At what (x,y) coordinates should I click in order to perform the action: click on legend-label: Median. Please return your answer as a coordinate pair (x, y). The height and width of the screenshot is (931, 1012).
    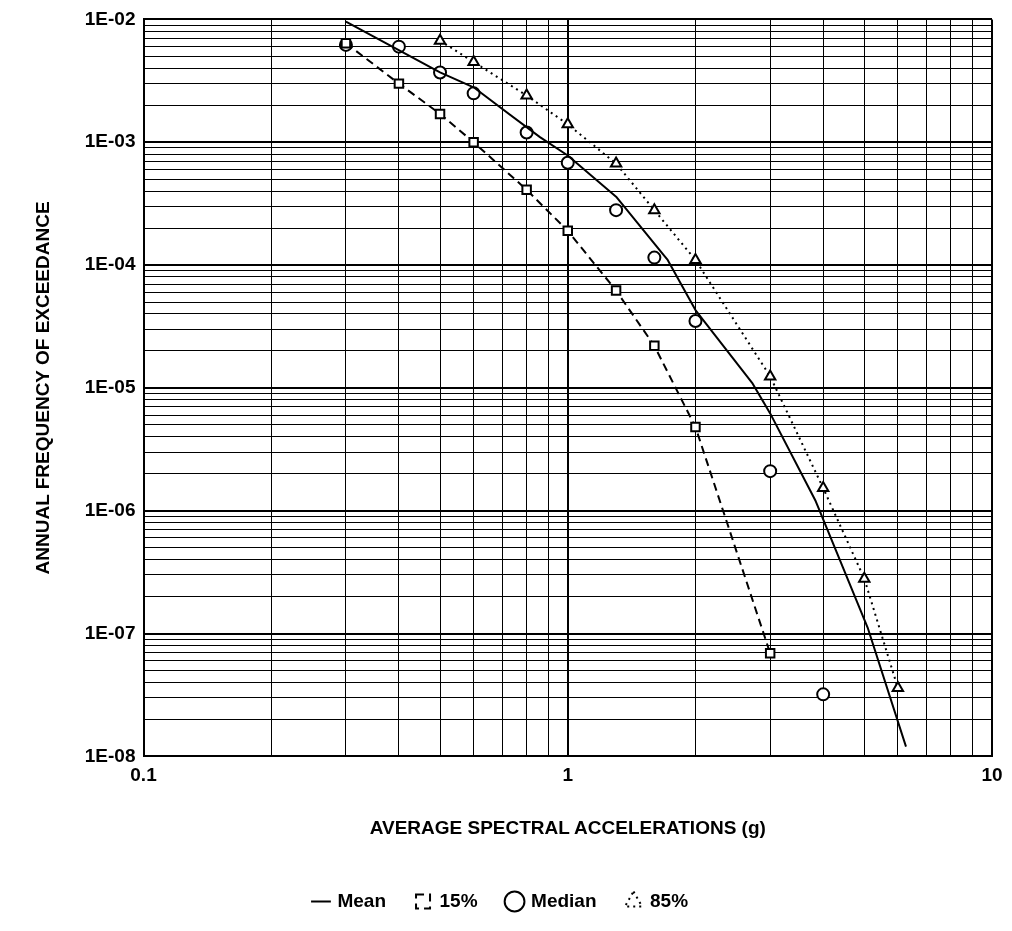
    Looking at the image, I should click on (564, 900).